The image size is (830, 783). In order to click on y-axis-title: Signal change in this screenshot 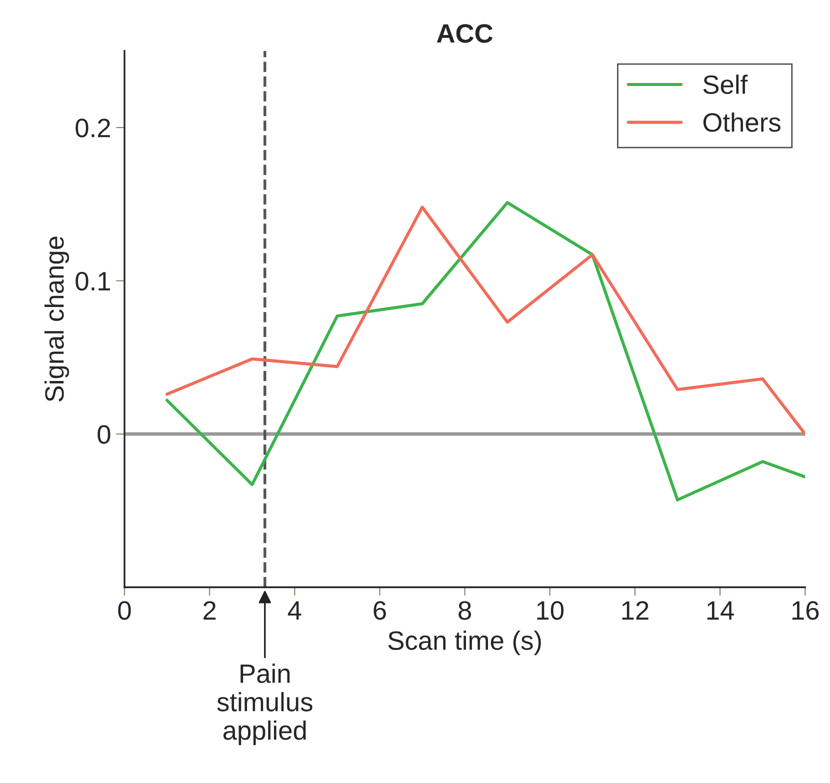, I will do `click(57, 319)`.